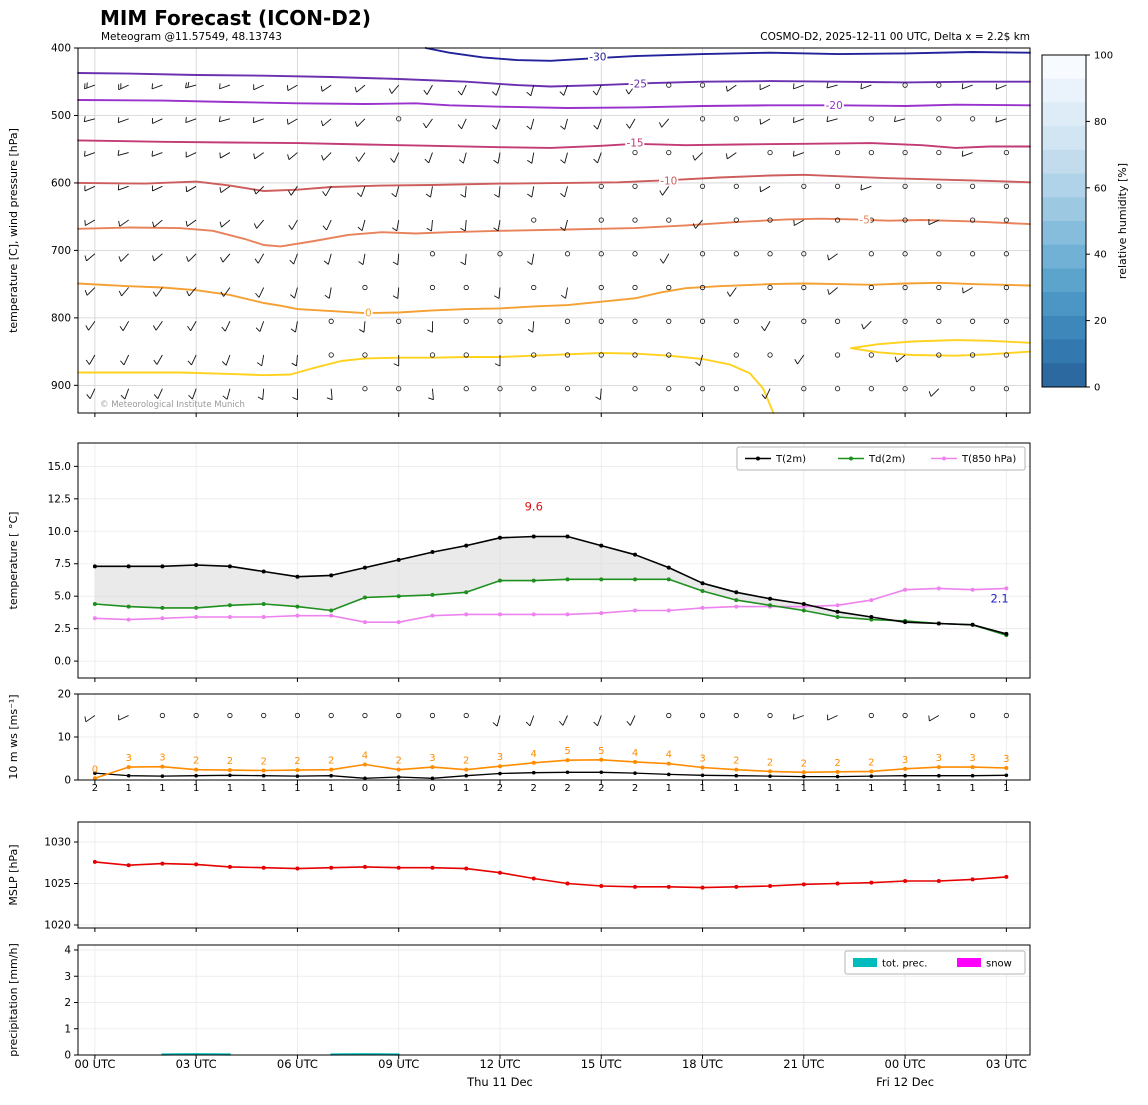  I want to click on svg-text: 09 UTC, so click(398, 1064).